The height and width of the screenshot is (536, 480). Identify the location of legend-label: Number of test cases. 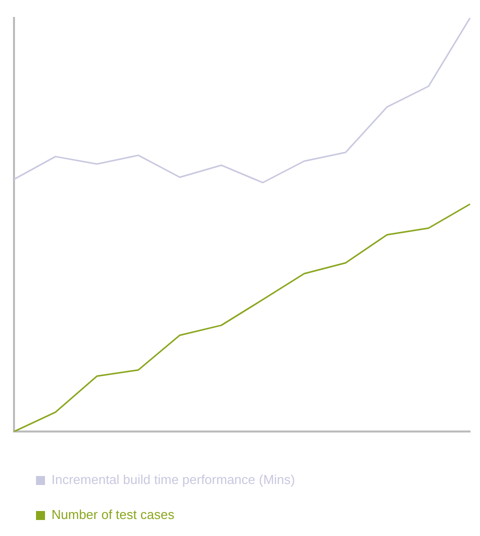
(113, 514).